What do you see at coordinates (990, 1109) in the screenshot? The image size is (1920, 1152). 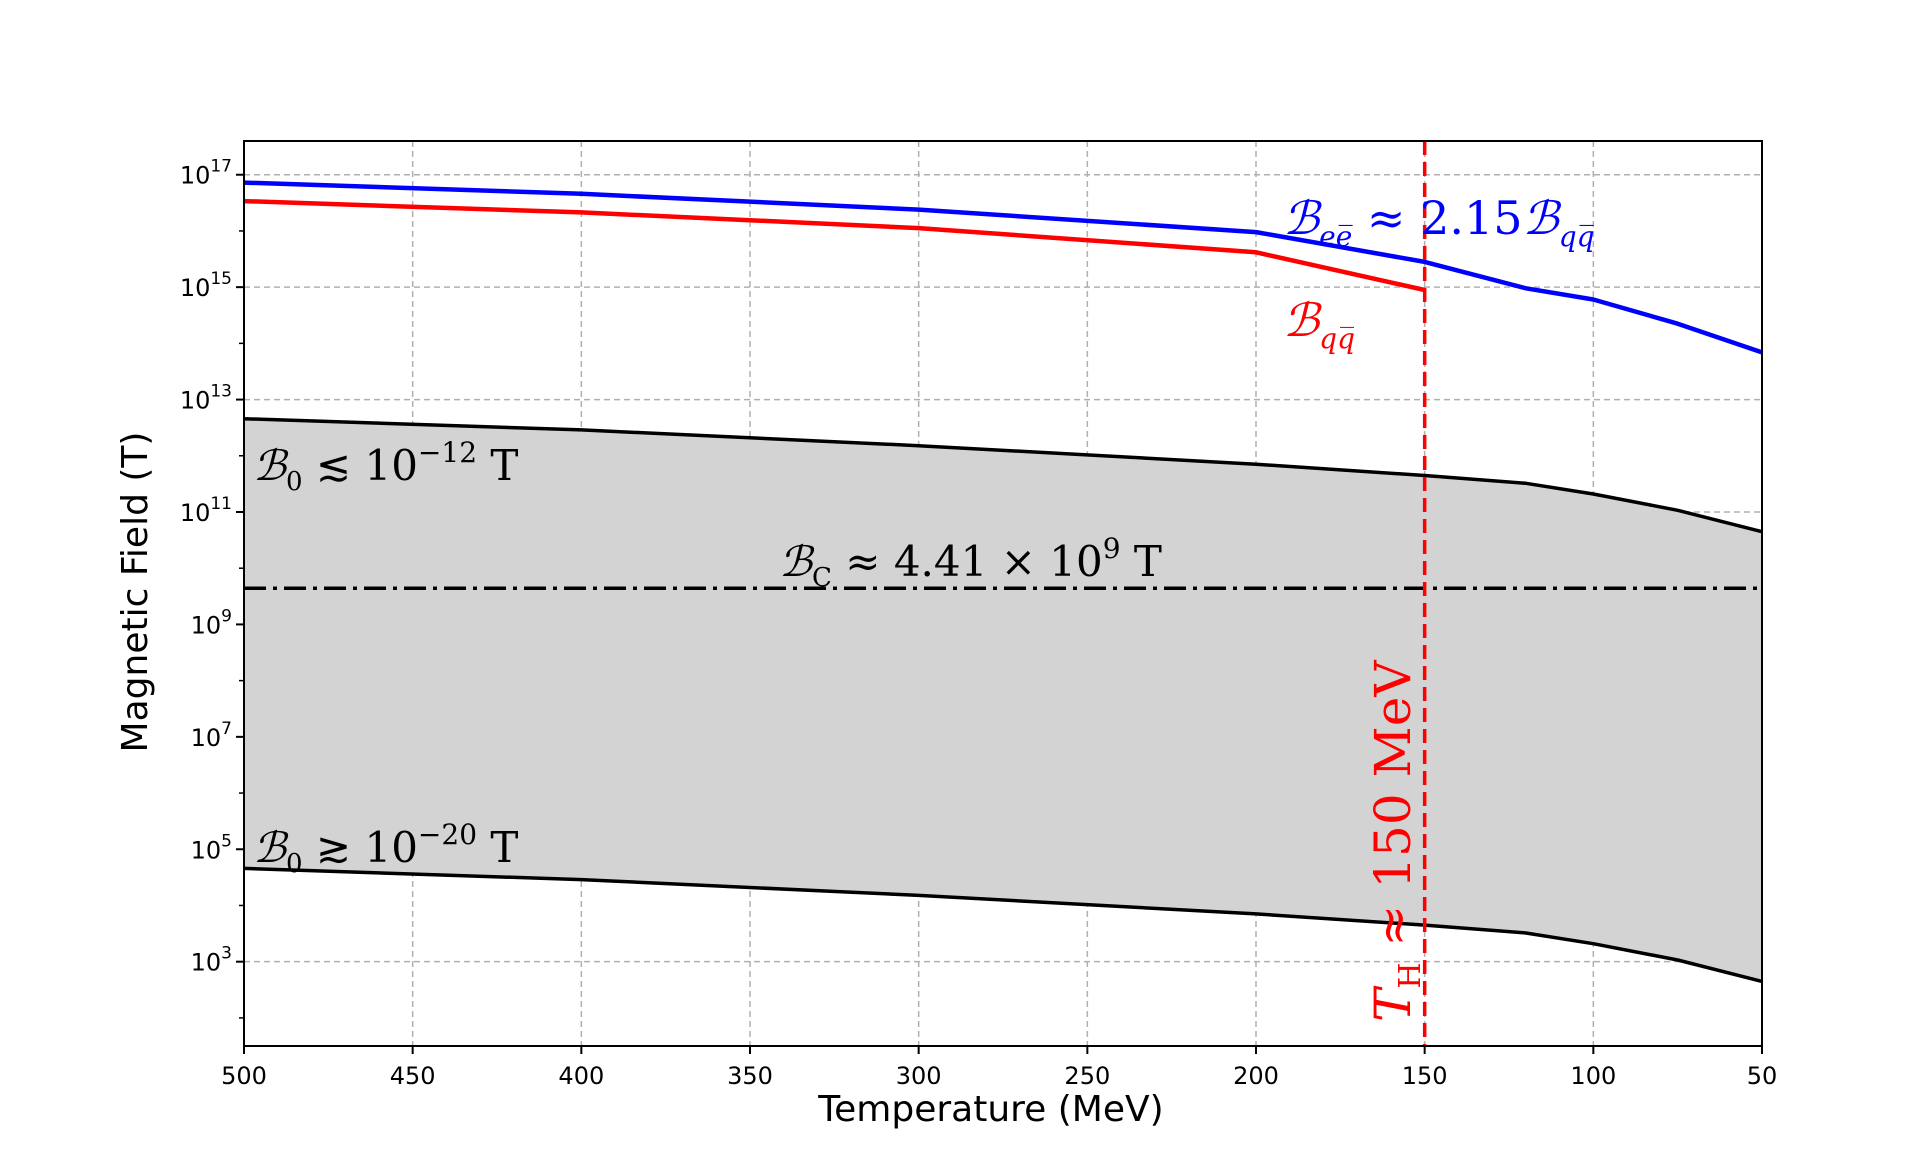 I see `x-axis-title: Temperature (MeV)` at bounding box center [990, 1109].